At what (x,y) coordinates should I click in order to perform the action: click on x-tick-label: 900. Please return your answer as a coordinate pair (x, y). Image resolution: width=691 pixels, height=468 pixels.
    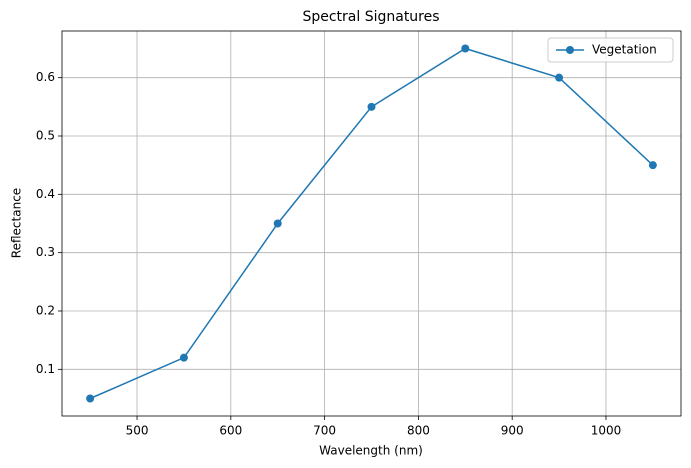
    Looking at the image, I should click on (512, 431).